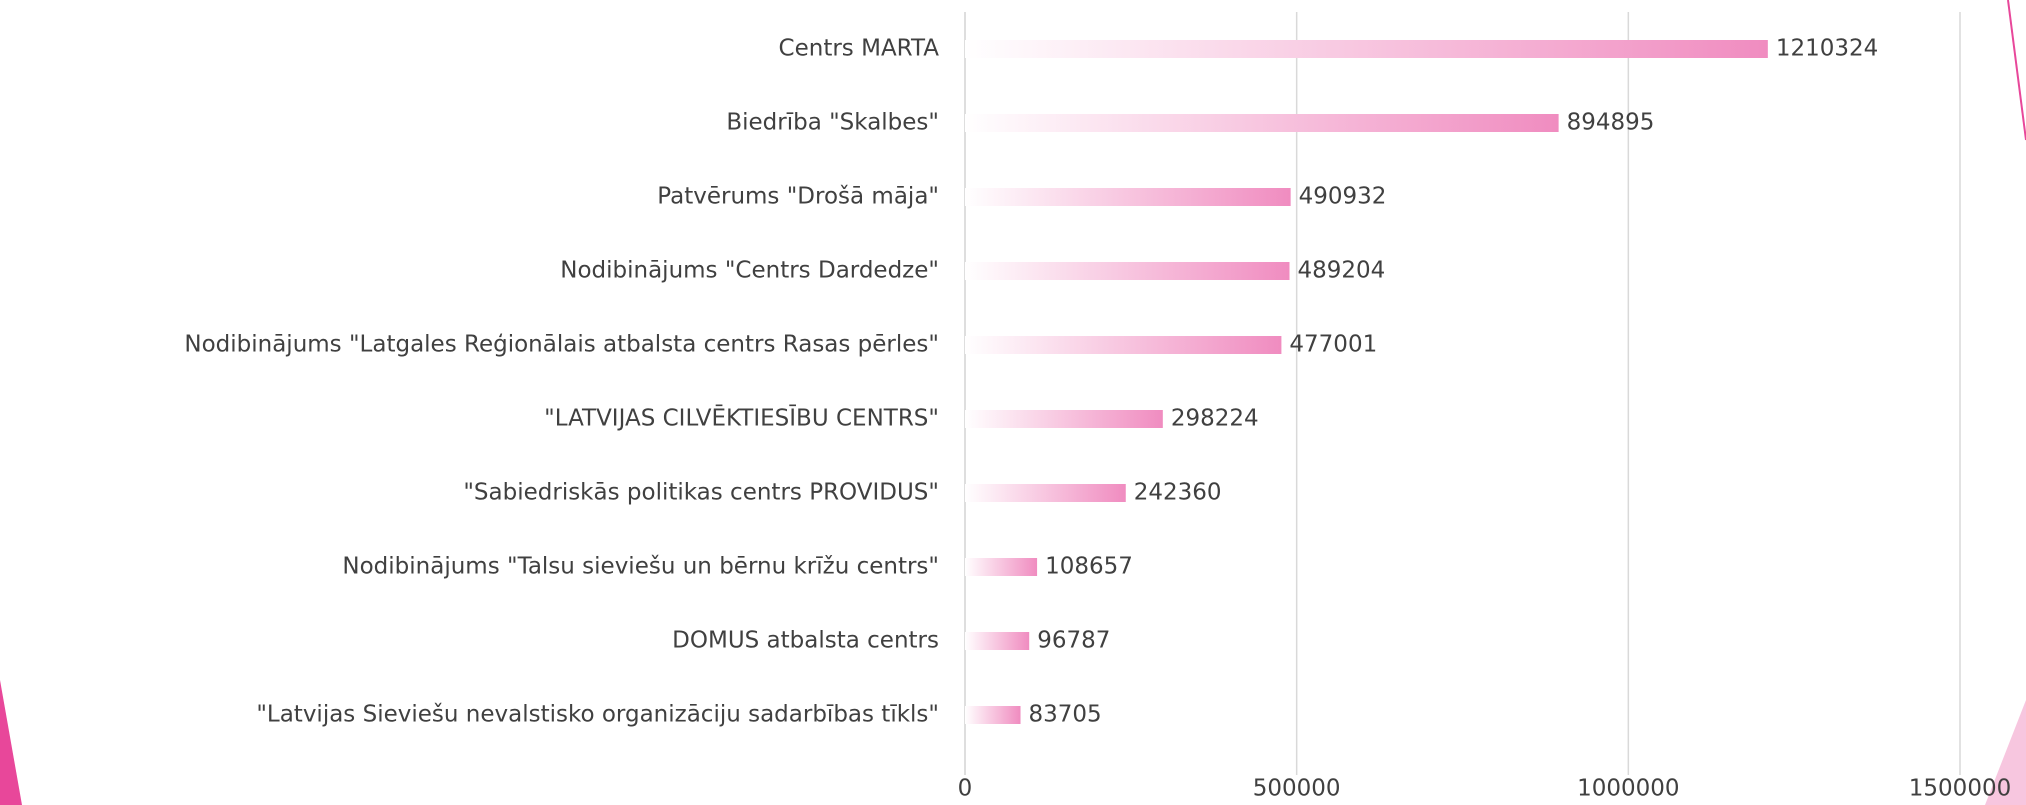 This screenshot has height=805, width=2026. Describe the element at coordinates (2016, 70) in the screenshot. I see `decor-right-line` at that location.